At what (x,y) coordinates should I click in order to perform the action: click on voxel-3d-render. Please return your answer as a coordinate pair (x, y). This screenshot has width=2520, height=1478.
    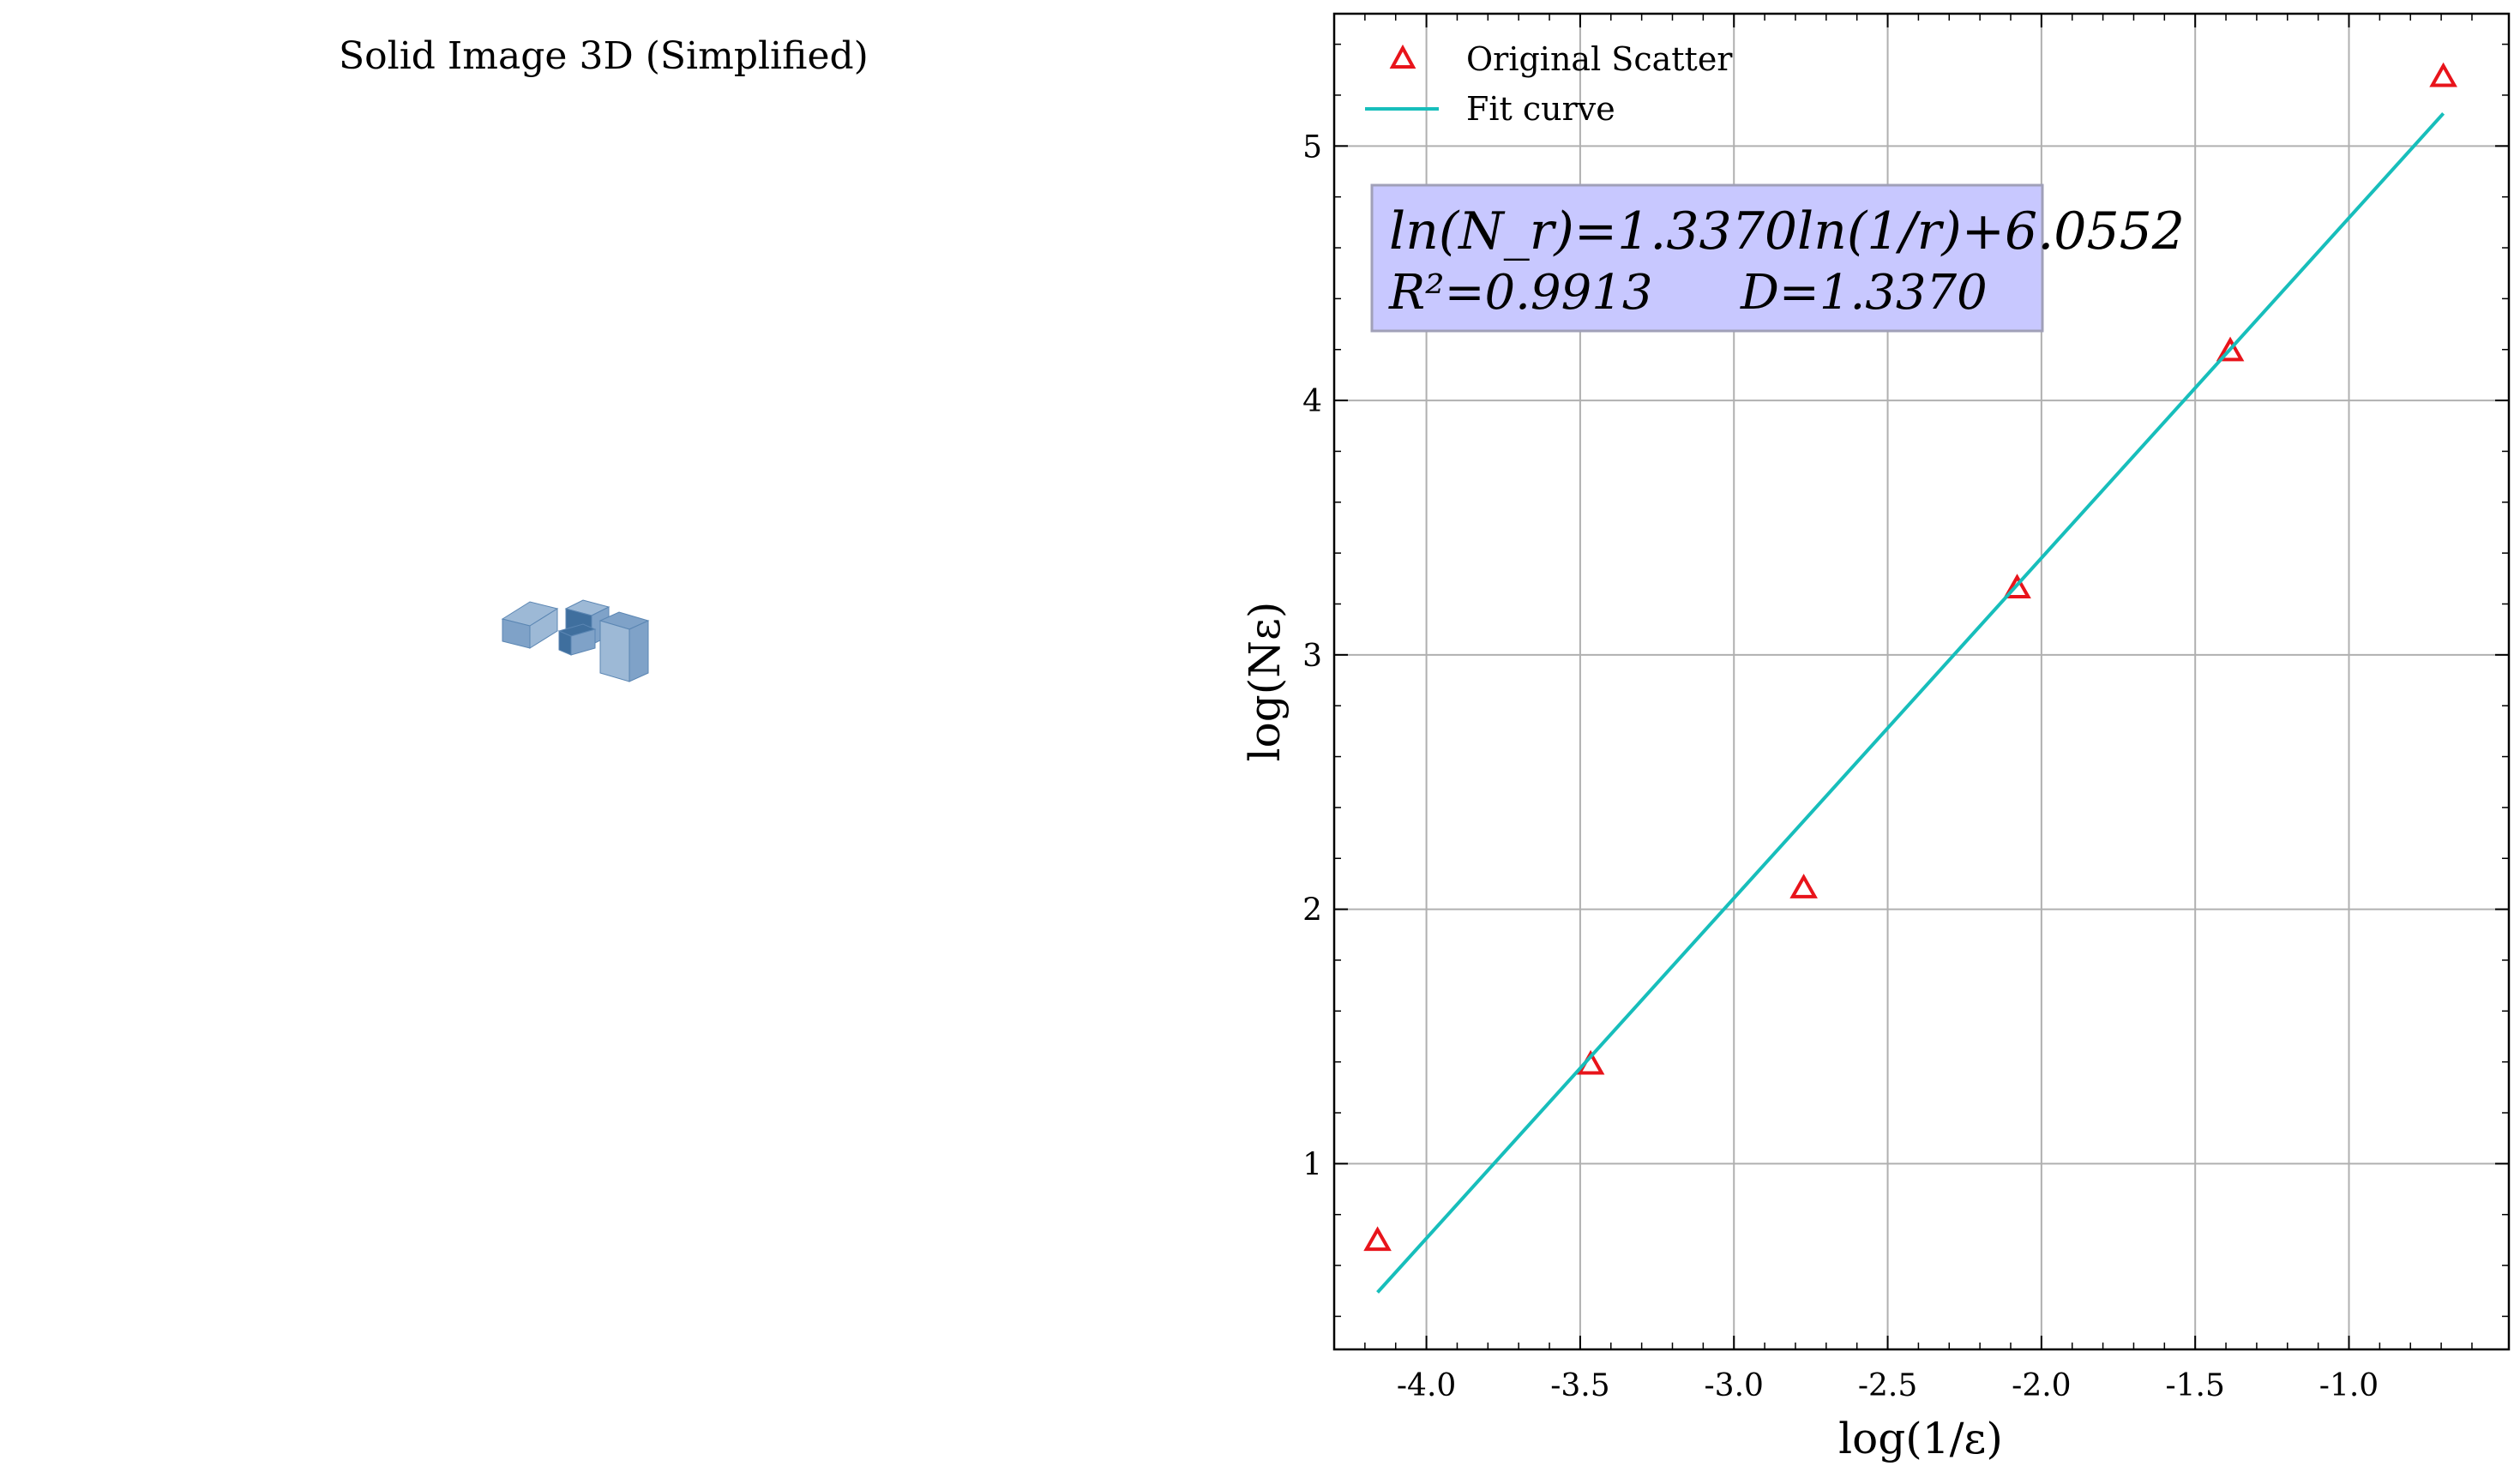
    Looking at the image, I should click on (575, 640).